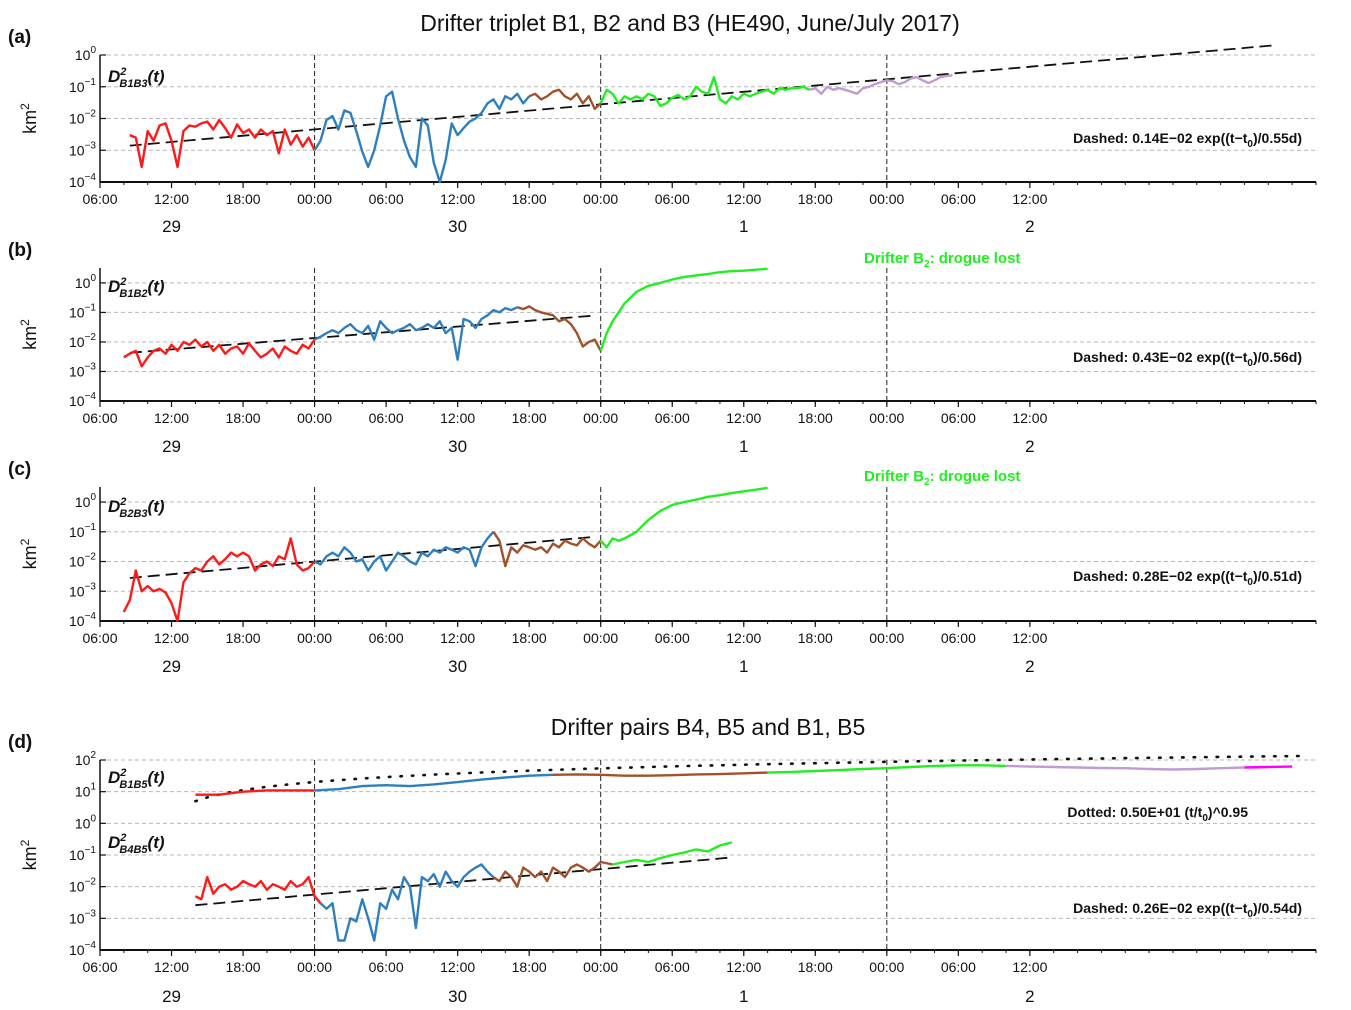 The image size is (1351, 1010). Describe the element at coordinates (136, 508) in the screenshot. I see `series-label: D2 B2B3(t)` at that location.